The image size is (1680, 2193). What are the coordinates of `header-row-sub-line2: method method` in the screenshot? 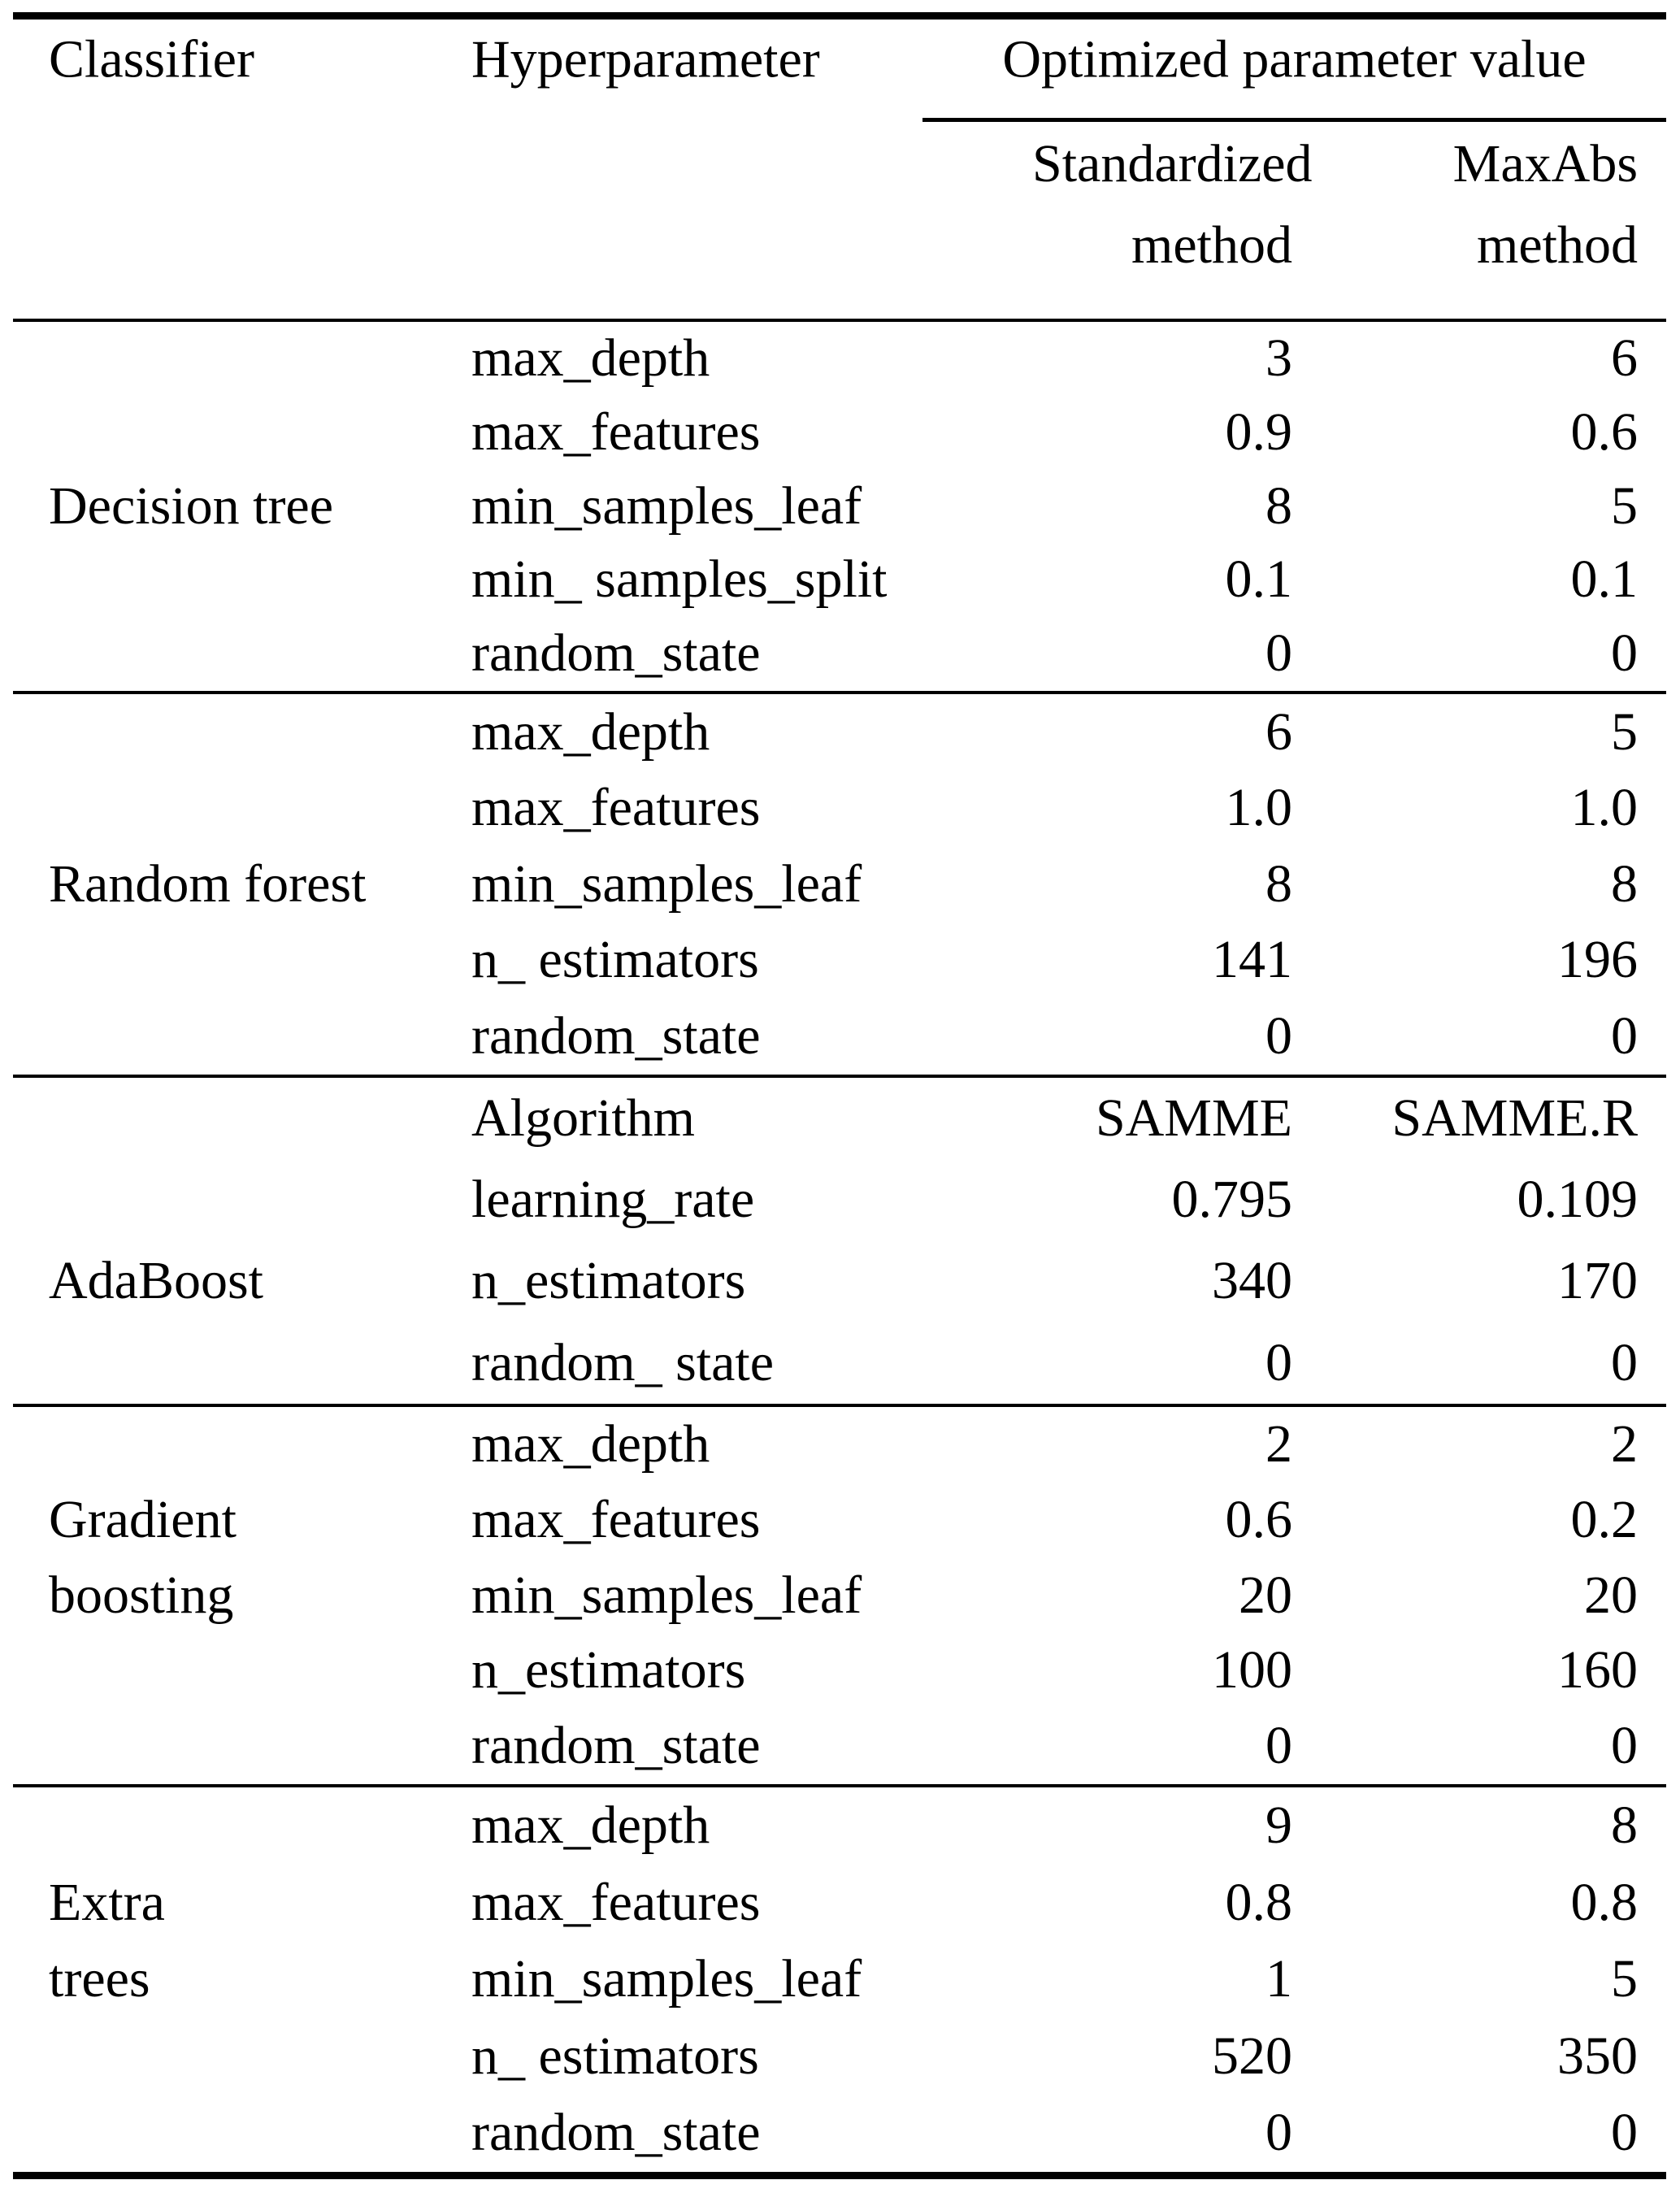 It's located at (840, 245).